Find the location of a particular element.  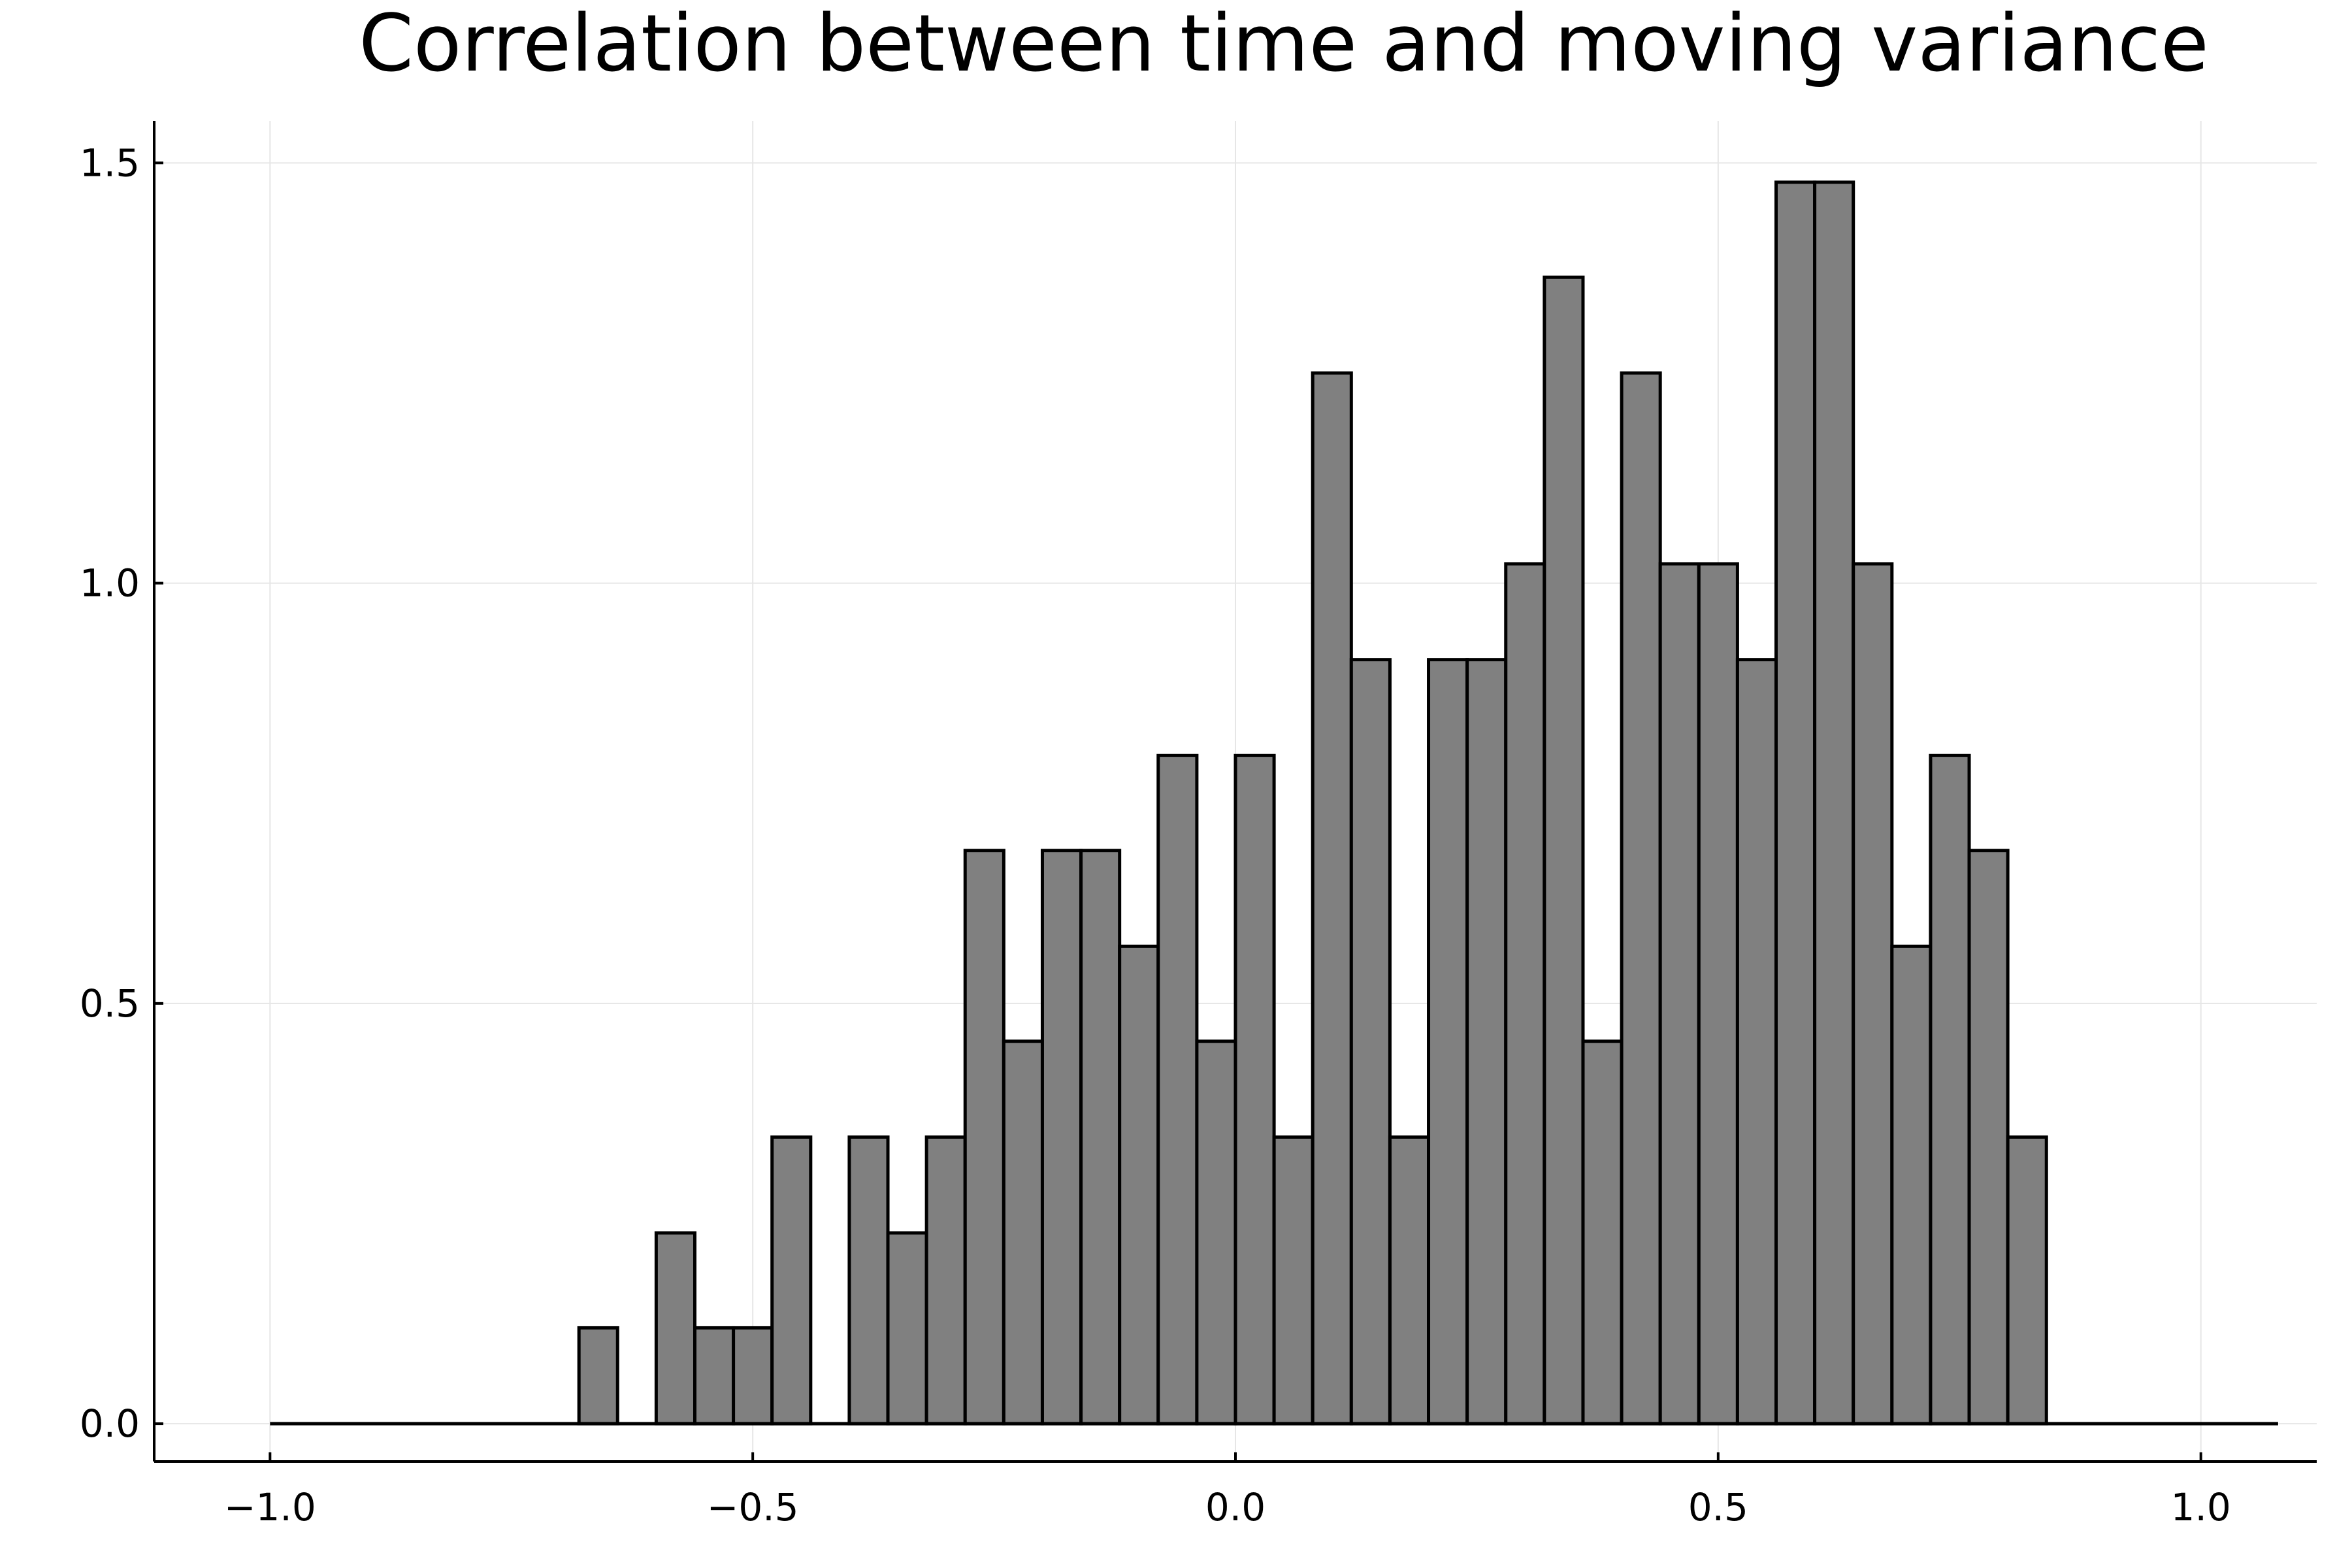

y-tick-label: 1.0 is located at coordinates (110, 583).